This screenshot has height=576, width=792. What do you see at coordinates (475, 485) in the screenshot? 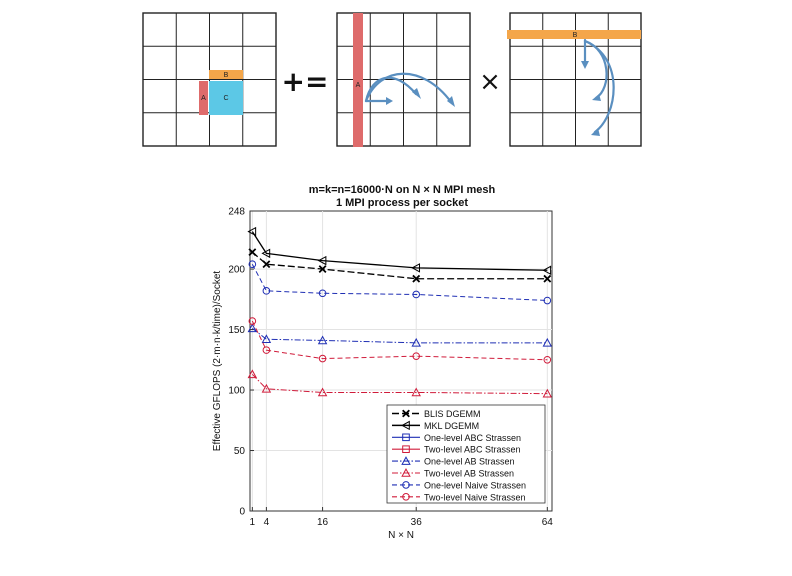
I see `legend-label: One-level Naive Strassen` at bounding box center [475, 485].